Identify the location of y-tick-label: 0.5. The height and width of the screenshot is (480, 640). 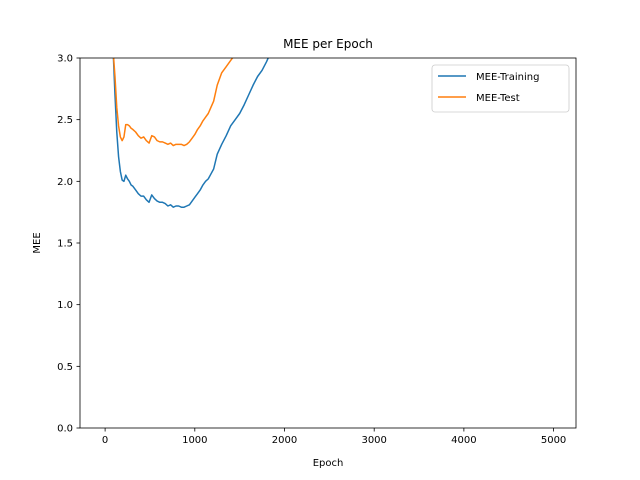
(65, 367).